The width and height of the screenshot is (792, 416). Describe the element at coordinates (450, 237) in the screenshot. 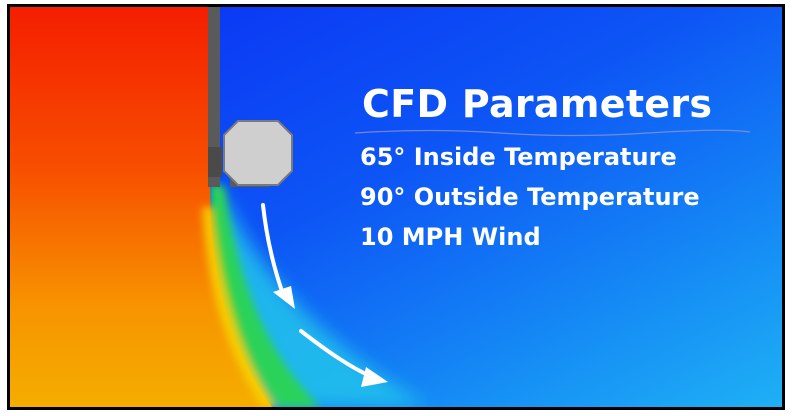

I see `wind-speed: 10 MPH Wind` at that location.